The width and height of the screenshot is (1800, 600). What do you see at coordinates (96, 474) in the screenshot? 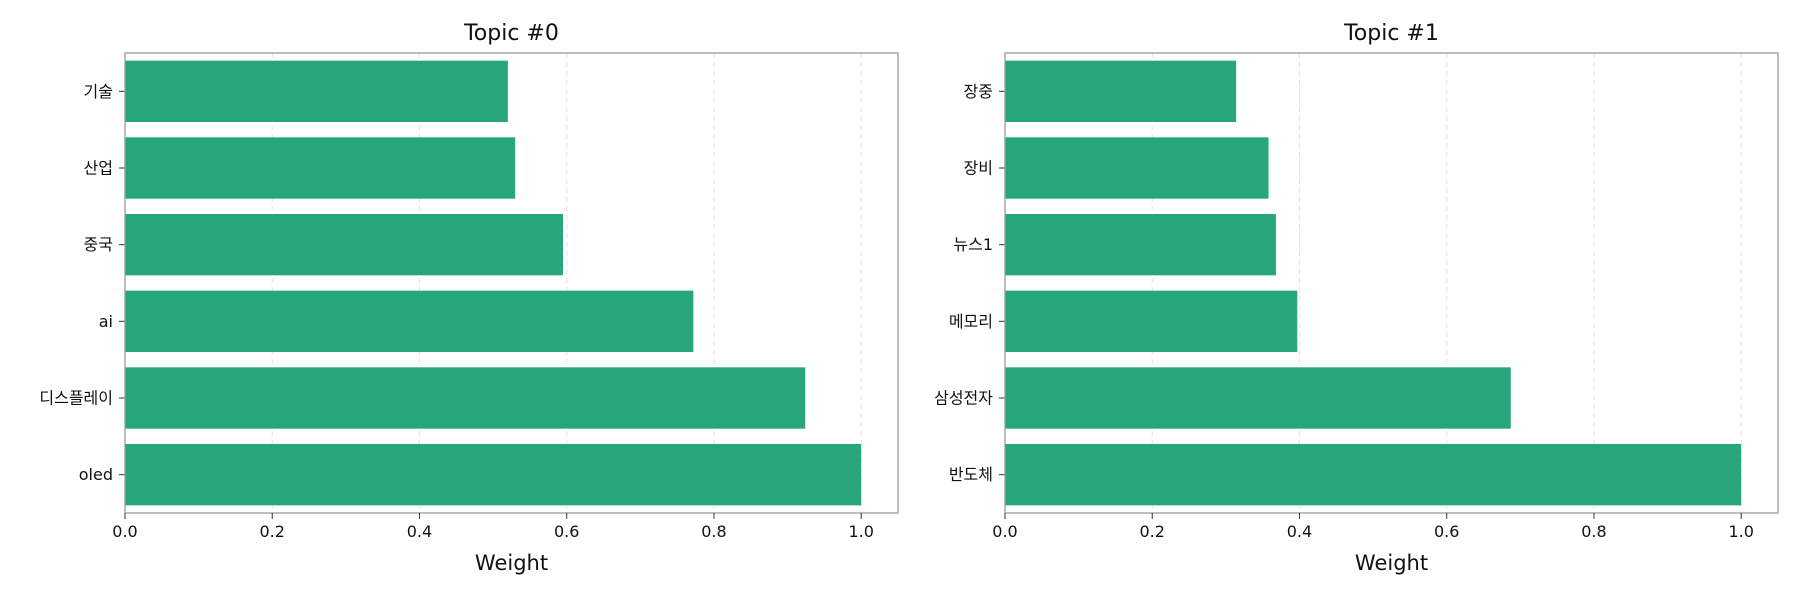
I see `category-label: oled` at bounding box center [96, 474].